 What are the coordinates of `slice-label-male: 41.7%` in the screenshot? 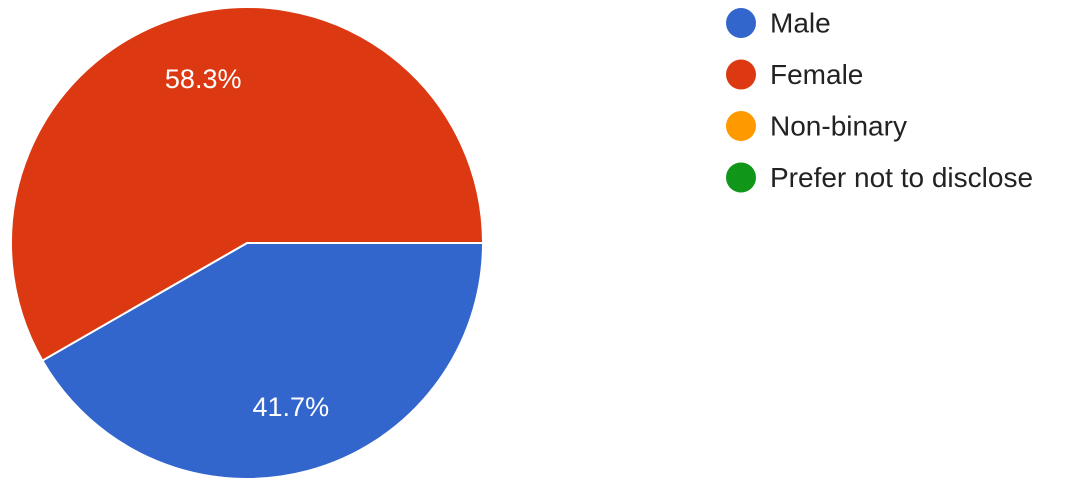 It's located at (291, 407).